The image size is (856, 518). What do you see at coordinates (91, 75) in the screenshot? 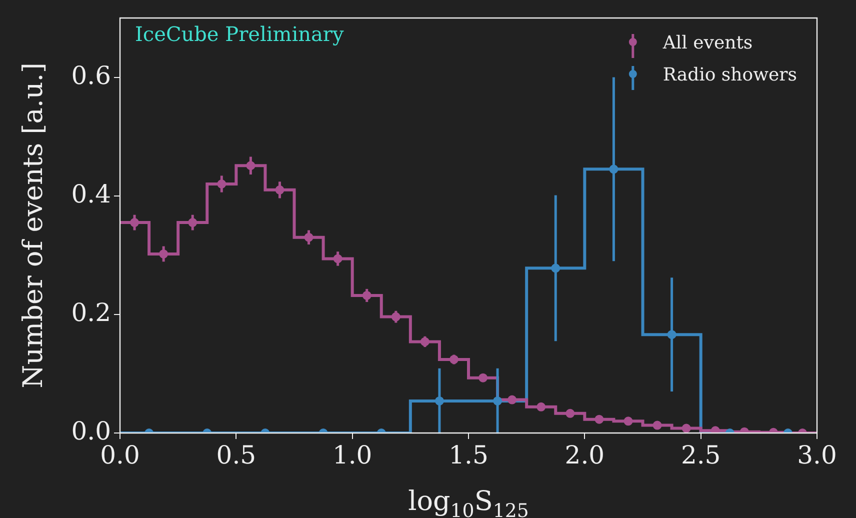
I see `y-tick-label: 0.6` at bounding box center [91, 75].